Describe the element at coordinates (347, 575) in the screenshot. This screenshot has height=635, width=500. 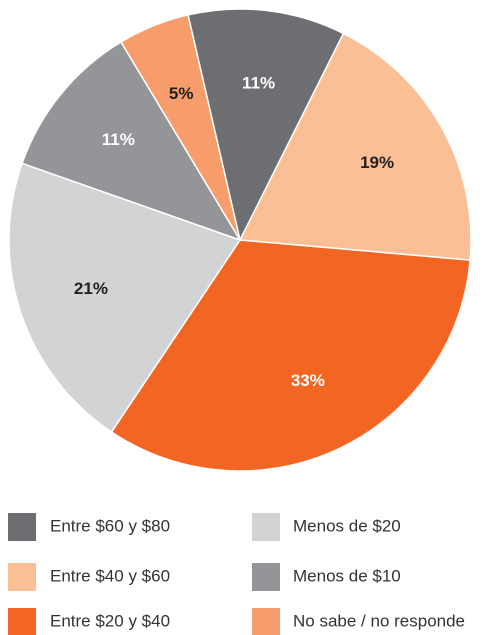
I see `legend-label: Menos de $10` at that location.